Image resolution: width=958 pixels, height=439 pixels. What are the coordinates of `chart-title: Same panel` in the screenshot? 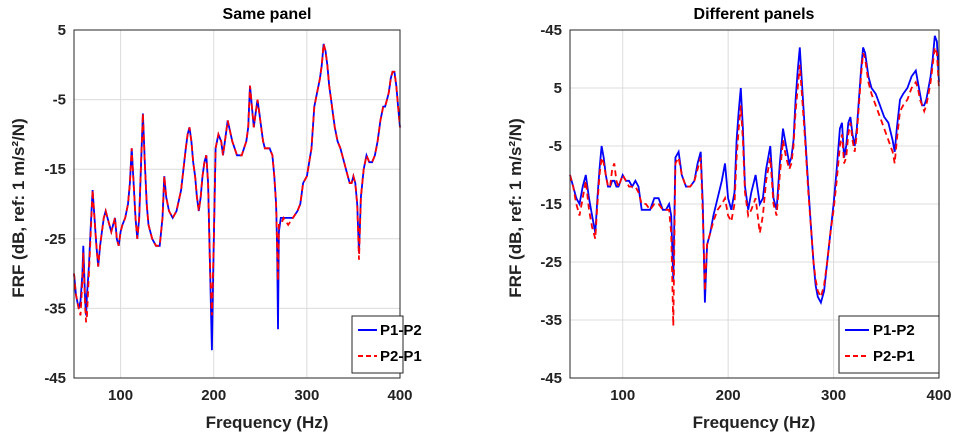 It's located at (267, 14).